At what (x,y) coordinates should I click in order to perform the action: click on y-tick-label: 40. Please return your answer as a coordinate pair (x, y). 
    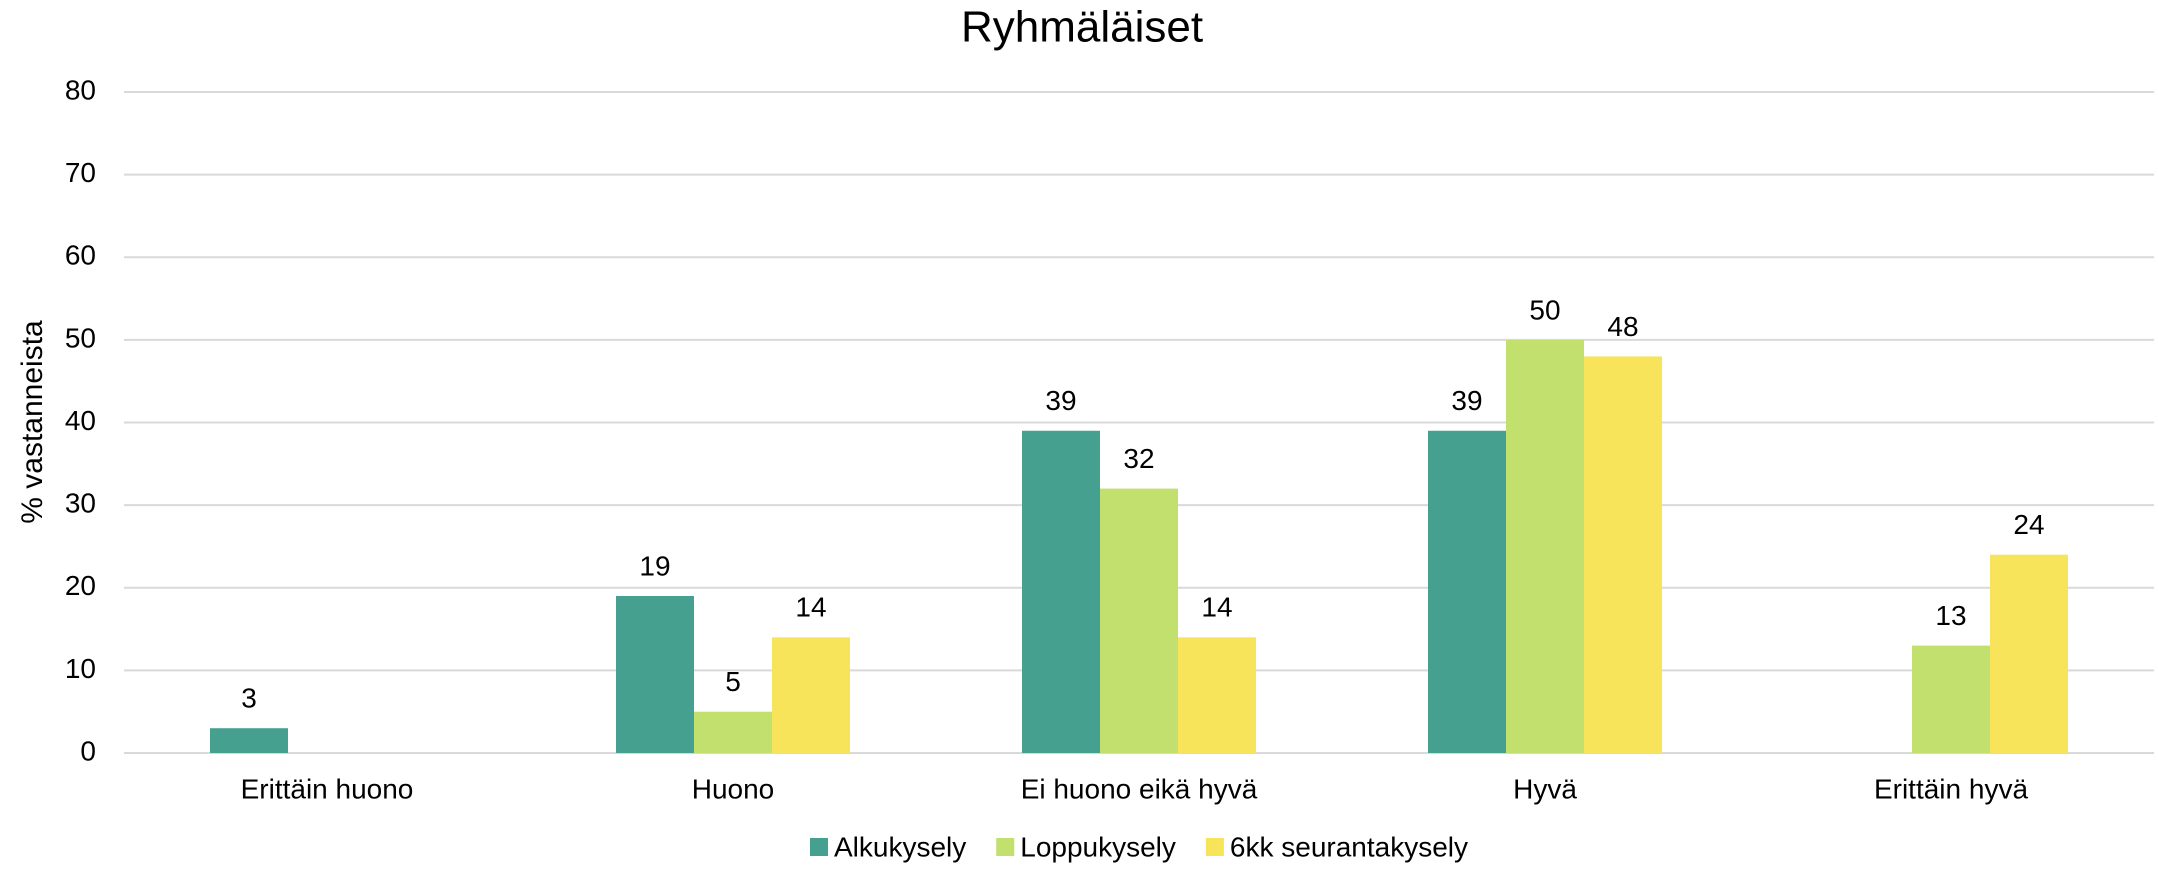
    Looking at the image, I should click on (80, 420).